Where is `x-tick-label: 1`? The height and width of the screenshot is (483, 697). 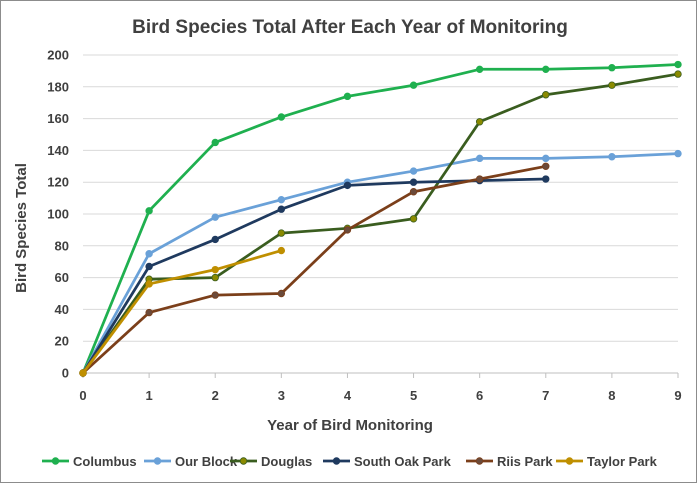
x-tick-label: 1 is located at coordinates (148, 395).